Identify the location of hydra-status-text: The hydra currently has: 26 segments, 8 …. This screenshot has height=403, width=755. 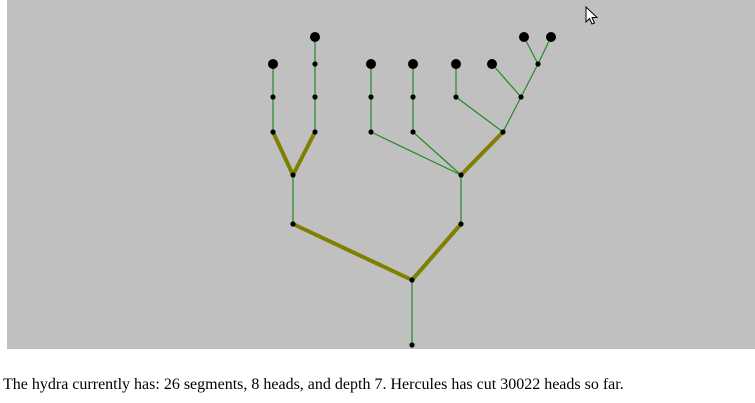
(313, 385).